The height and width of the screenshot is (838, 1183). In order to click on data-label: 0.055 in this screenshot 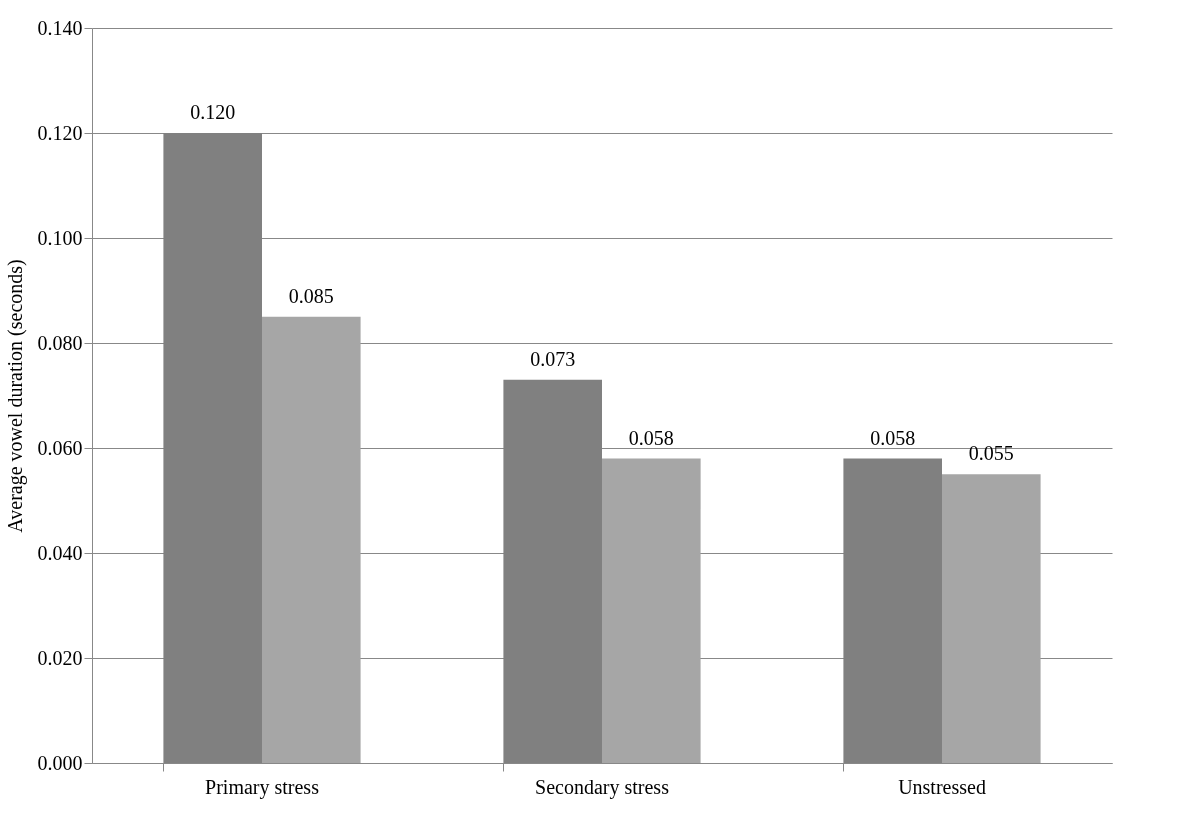, I will do `click(991, 453)`.